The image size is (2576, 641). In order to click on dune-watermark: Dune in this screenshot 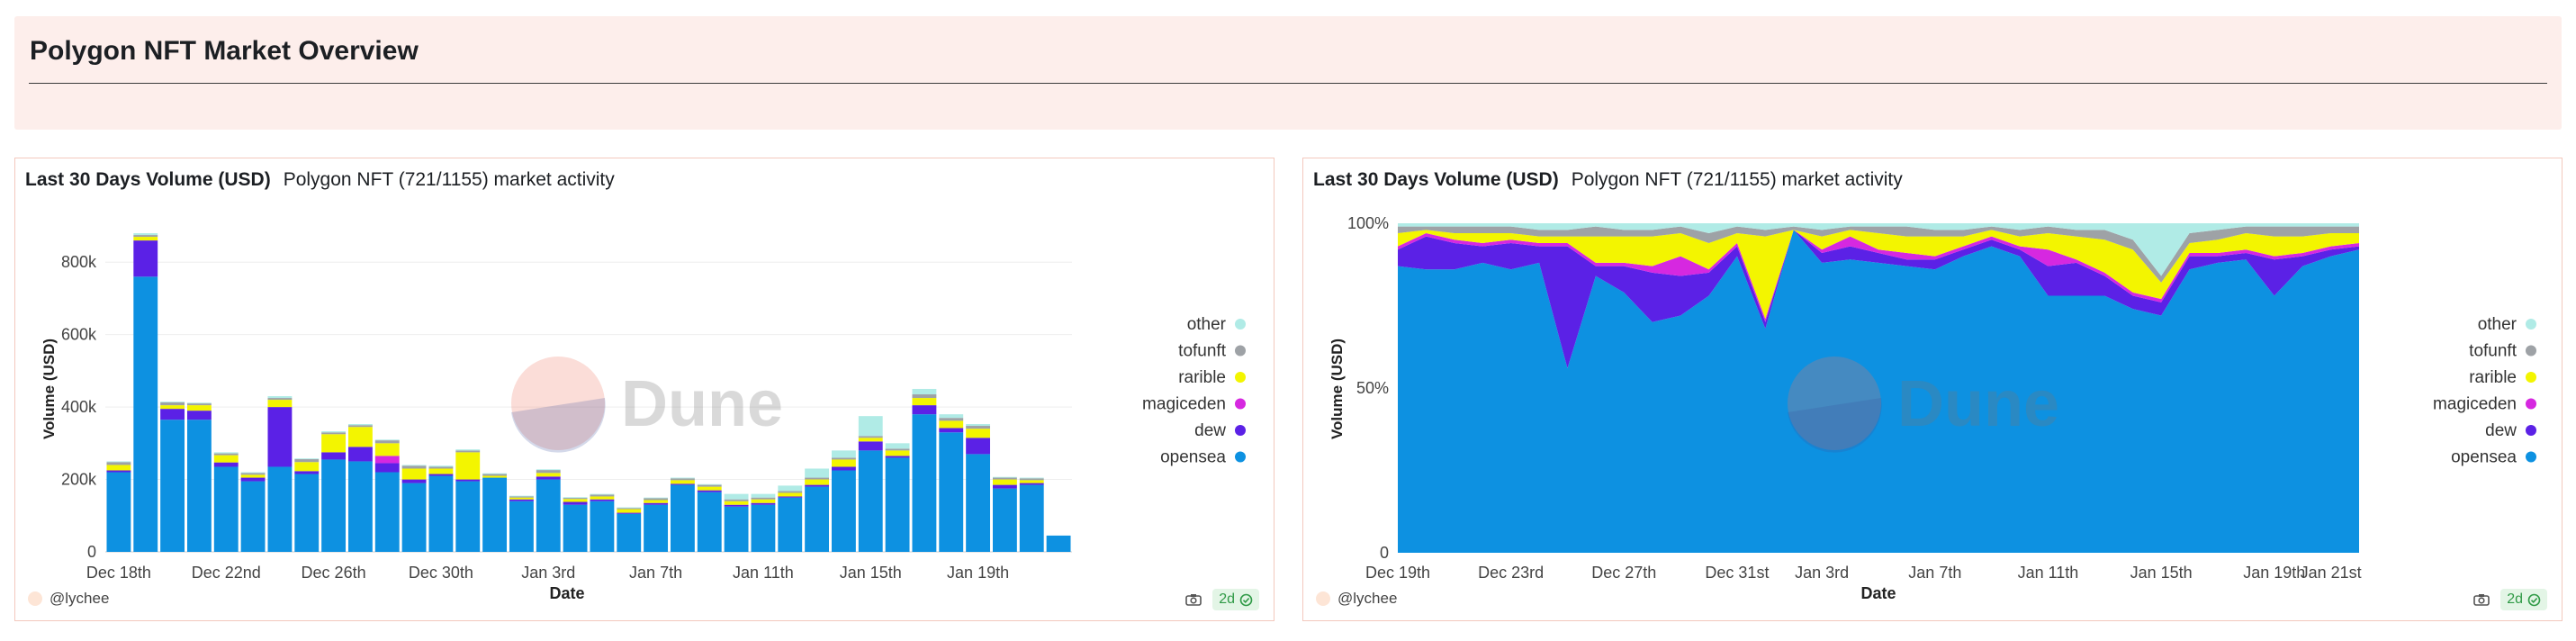, I will do `click(1923, 405)`.